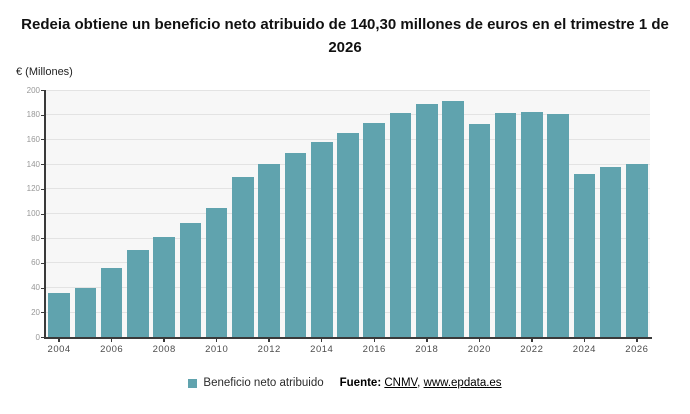  I want to click on x-tick-label-2024: 2024, so click(584, 349).